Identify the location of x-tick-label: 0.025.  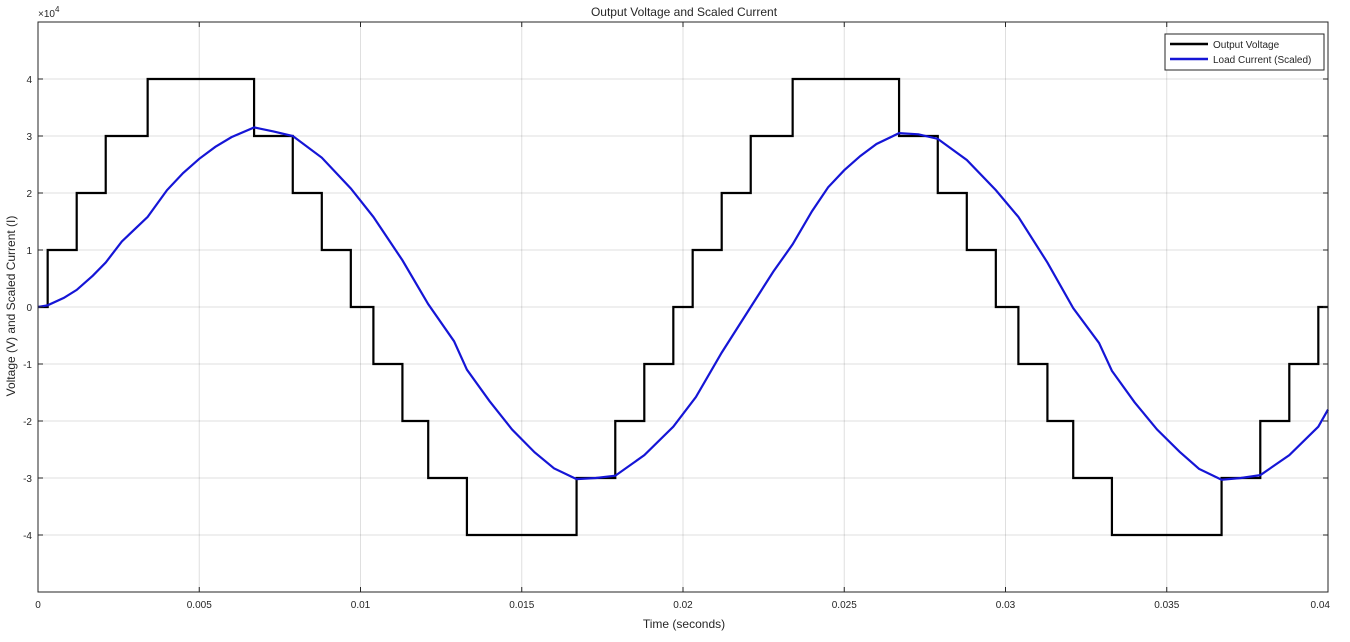
(844, 605).